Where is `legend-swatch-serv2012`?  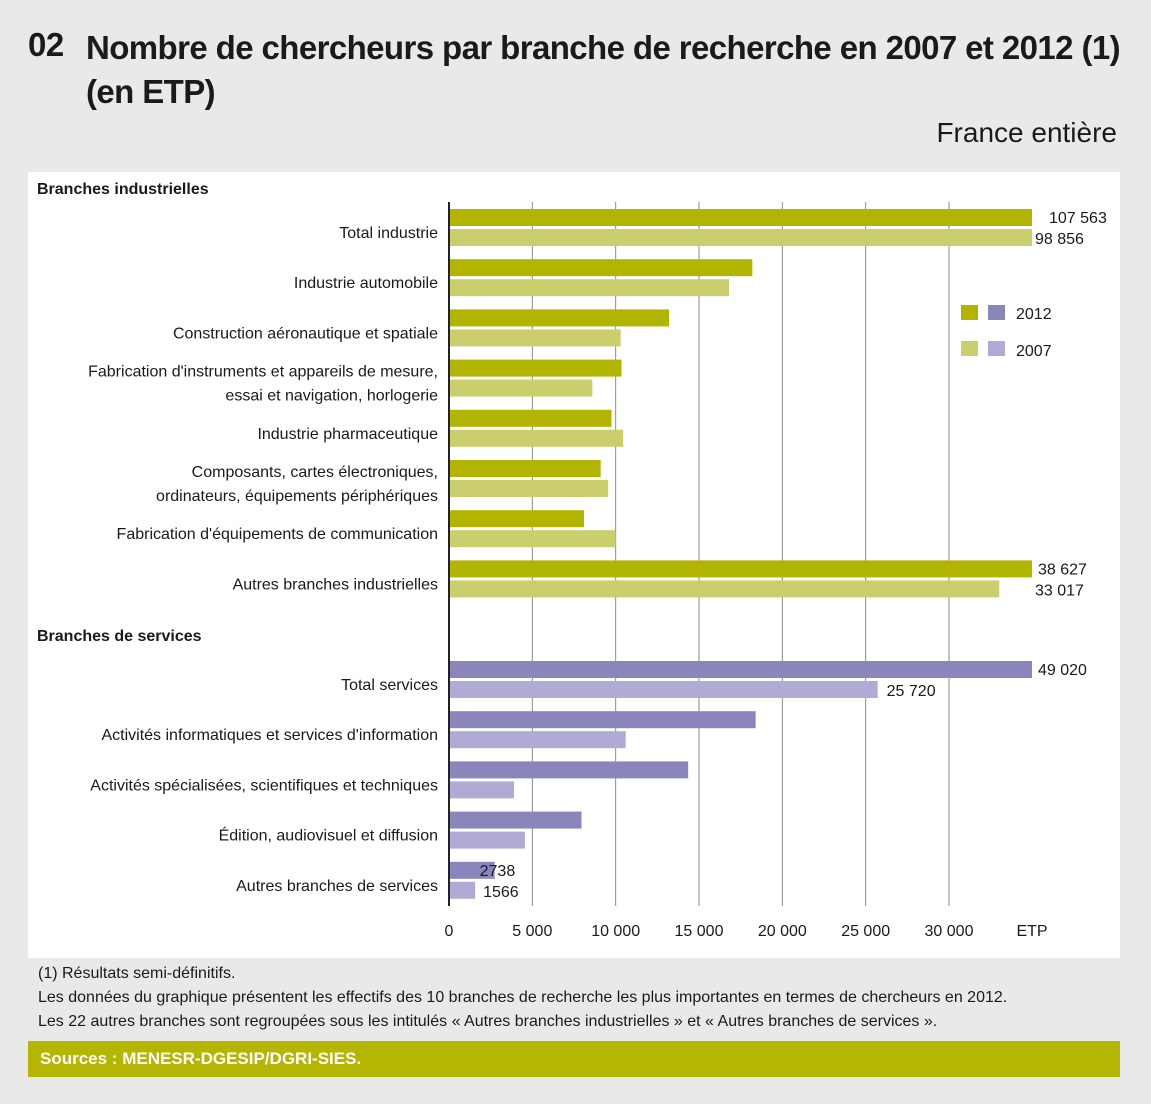
legend-swatch-serv2012 is located at coordinates (996, 312).